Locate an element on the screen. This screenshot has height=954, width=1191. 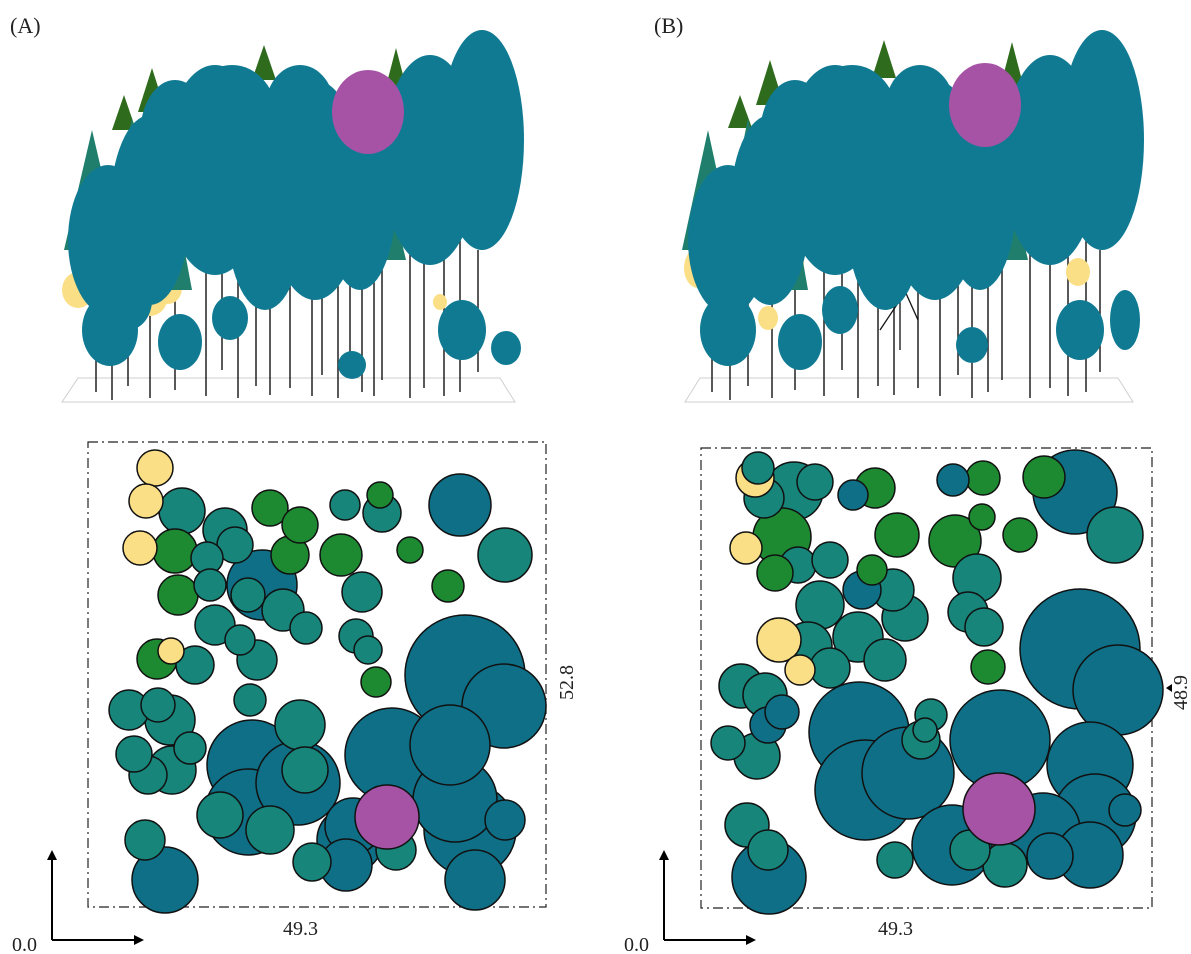
width-label-b: 49.3 is located at coordinates (895, 929).